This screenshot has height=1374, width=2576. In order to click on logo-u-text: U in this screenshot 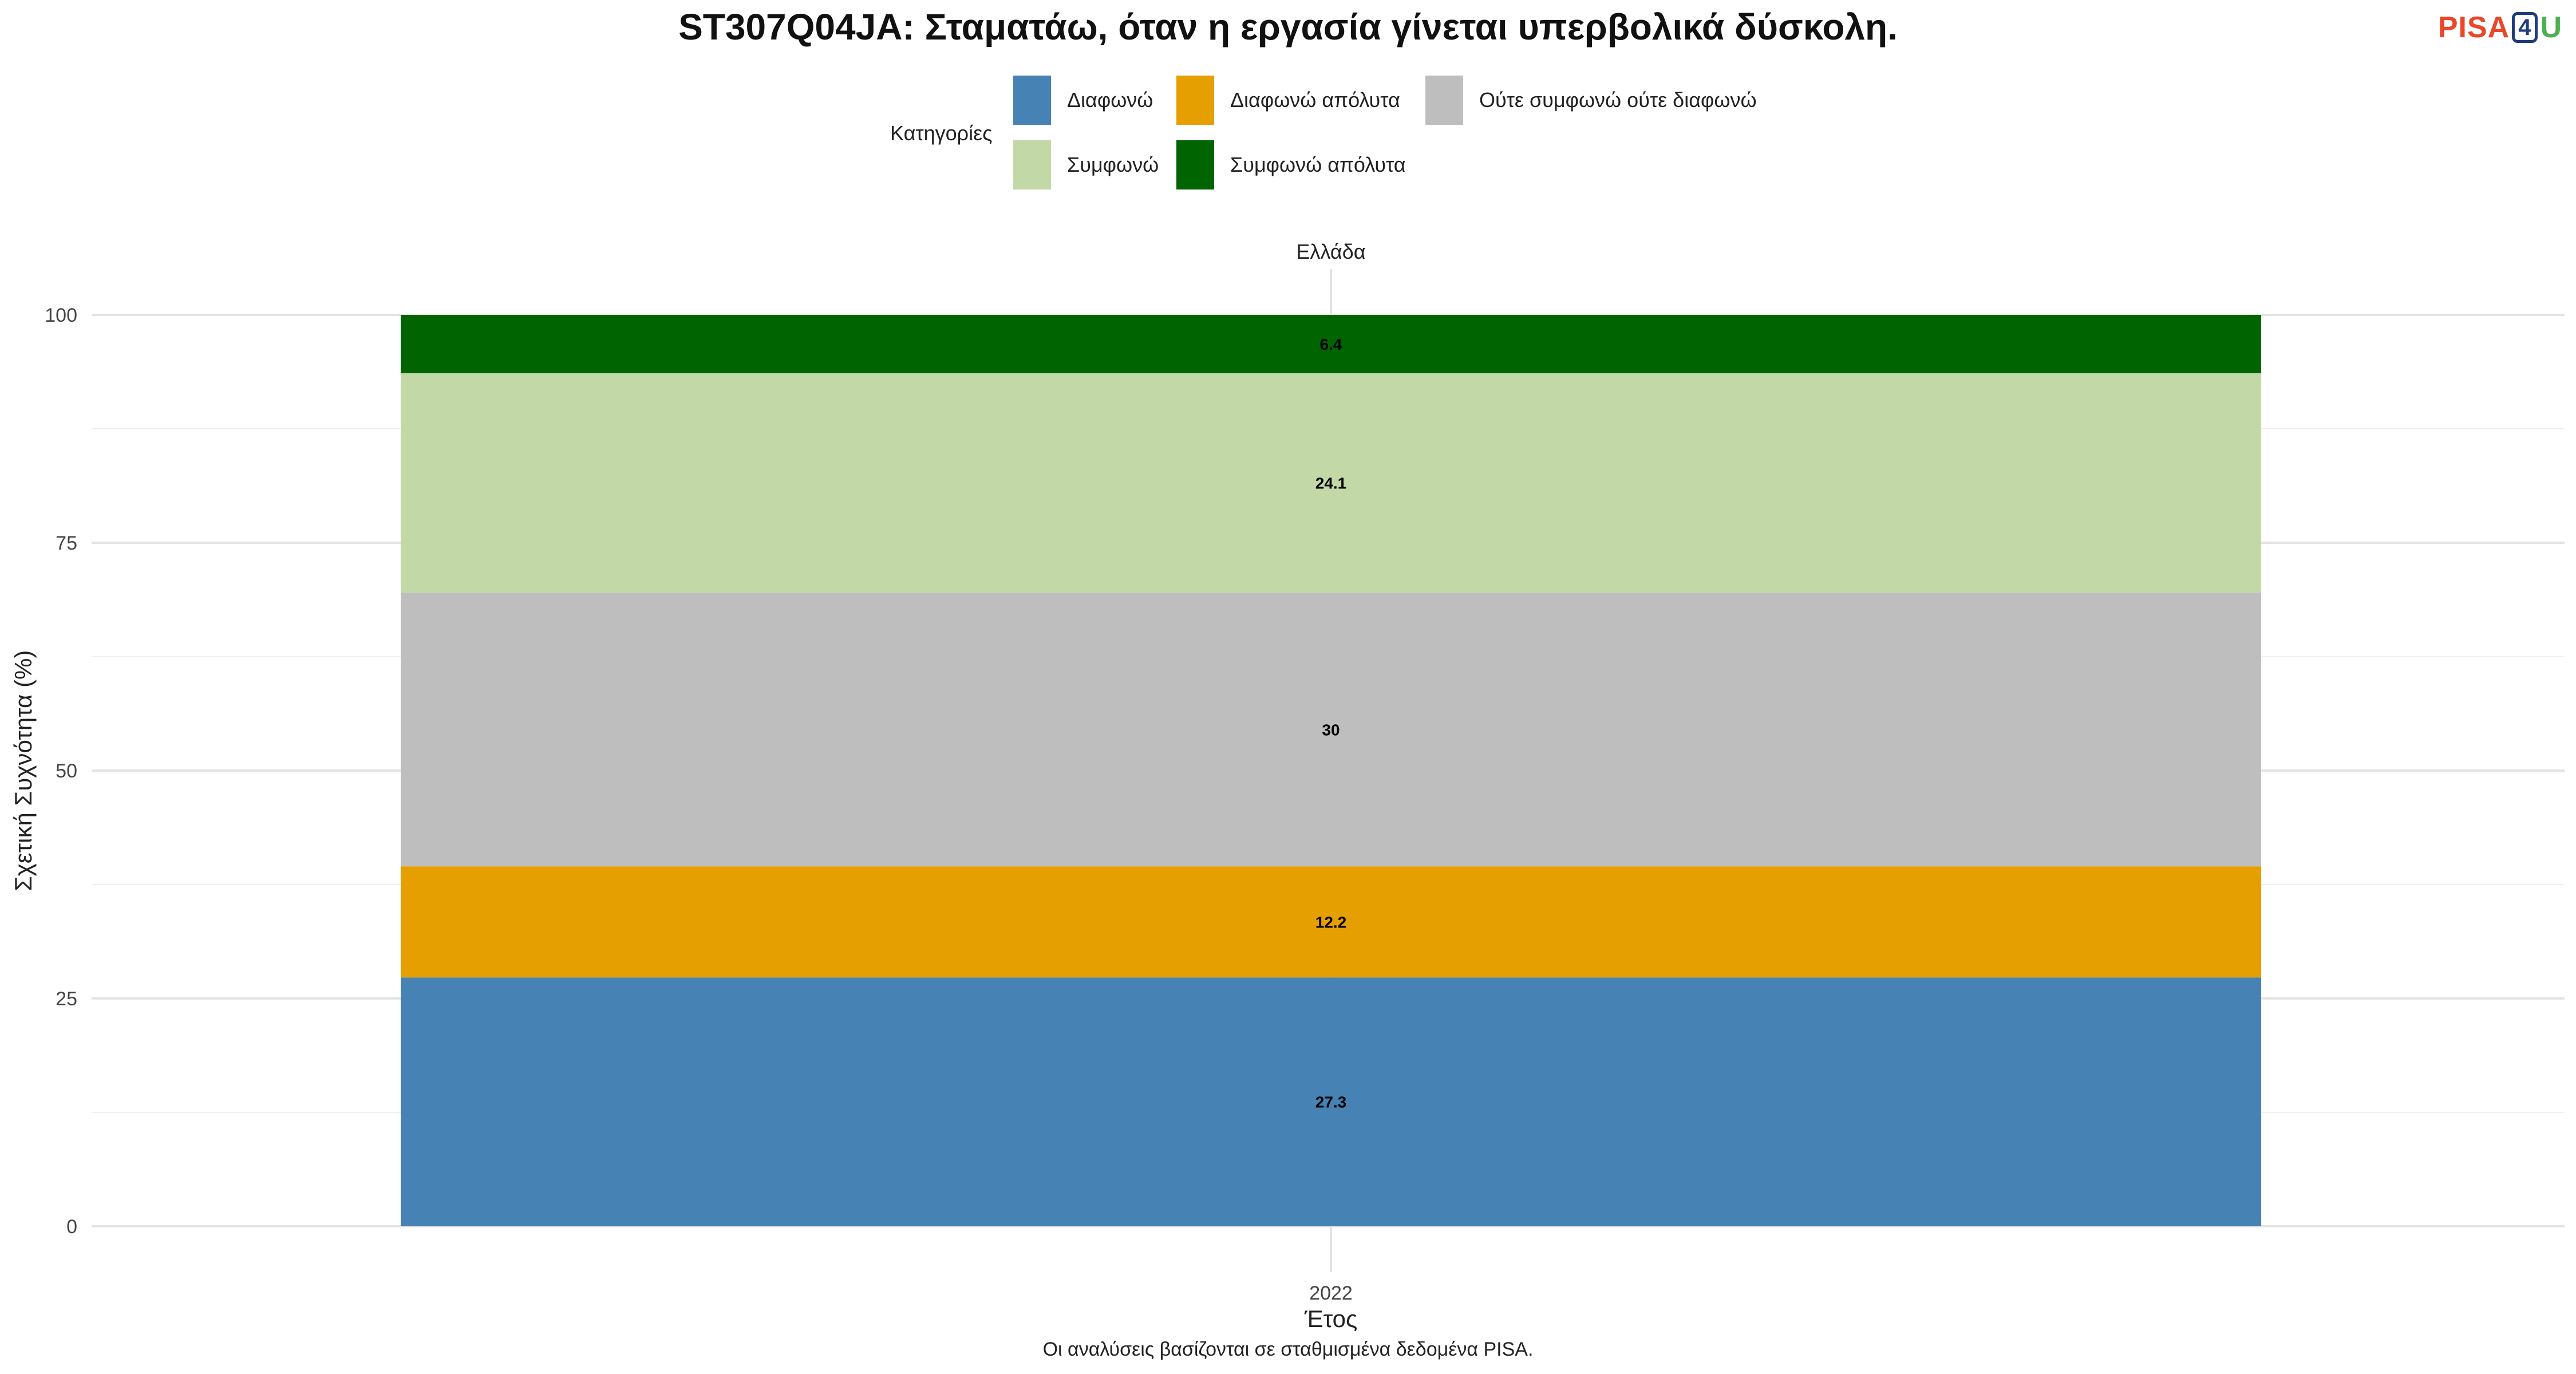, I will do `click(2551, 27)`.